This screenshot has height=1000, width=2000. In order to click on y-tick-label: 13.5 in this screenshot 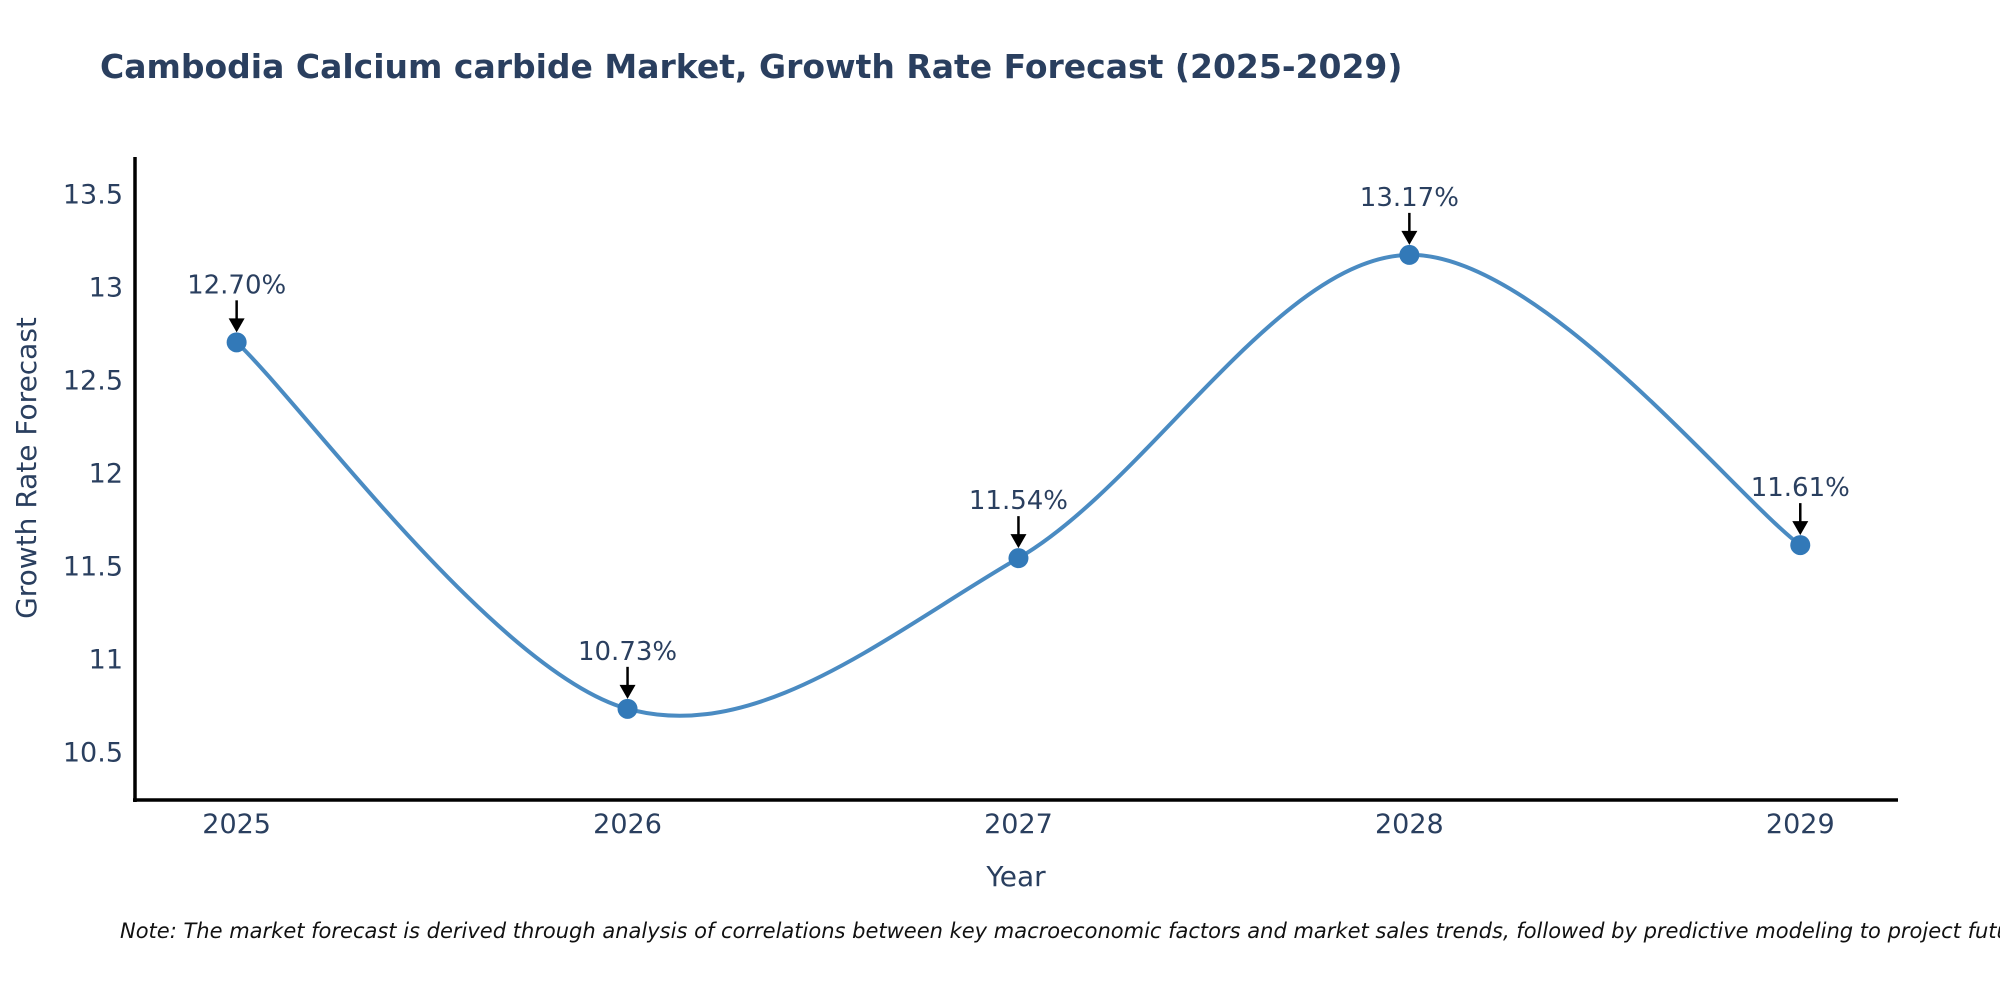, I will do `click(93, 194)`.